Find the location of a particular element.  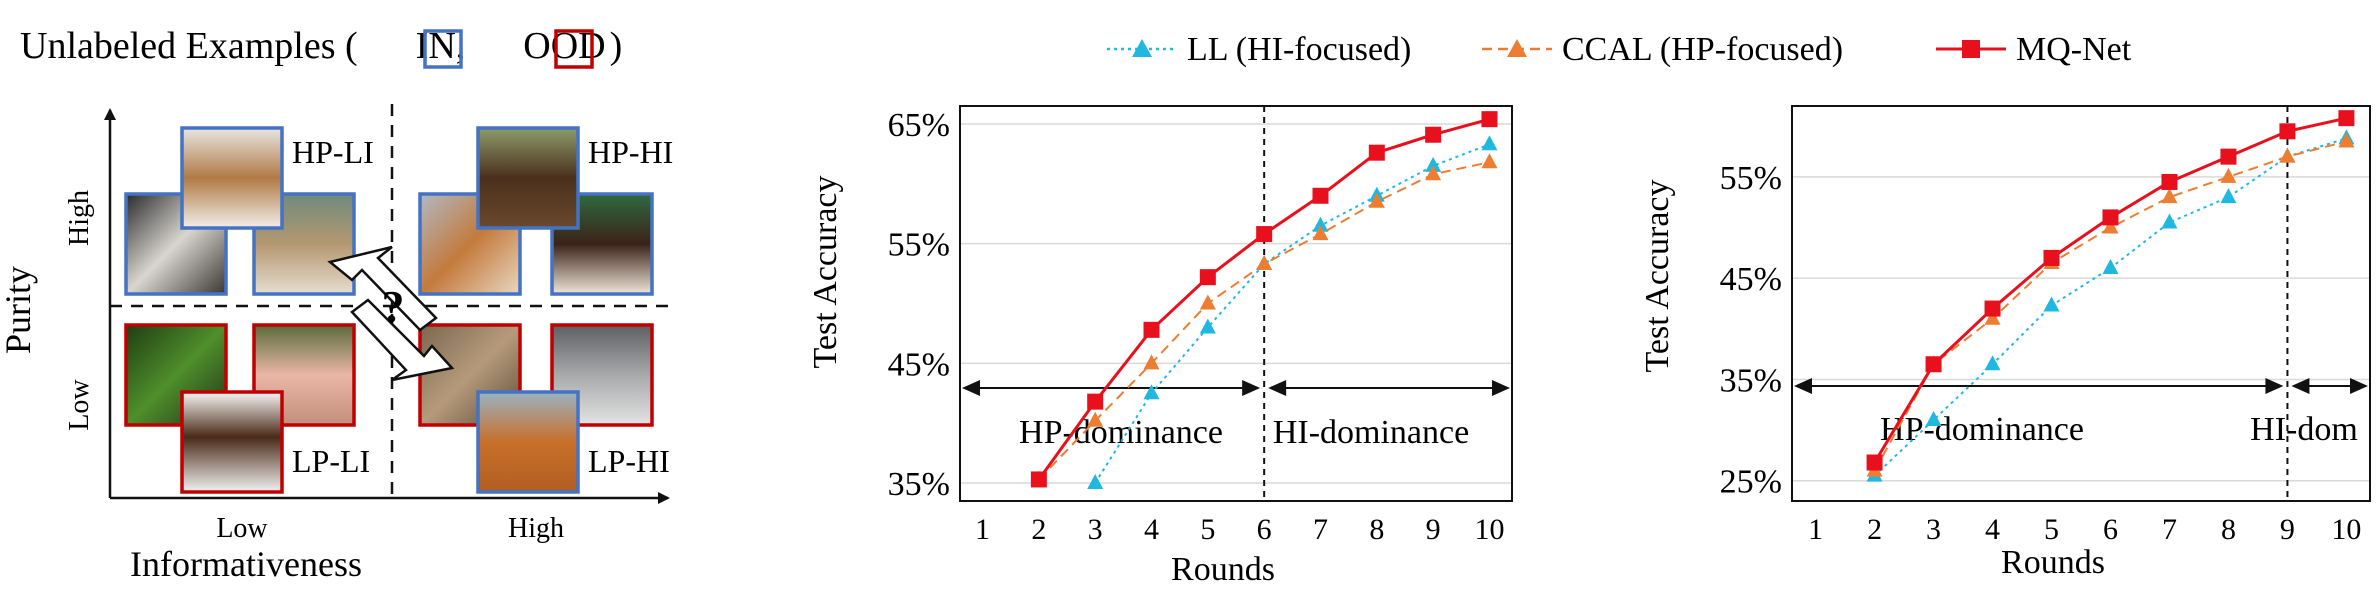

informativeness-low-label: Low is located at coordinates (242, 528).